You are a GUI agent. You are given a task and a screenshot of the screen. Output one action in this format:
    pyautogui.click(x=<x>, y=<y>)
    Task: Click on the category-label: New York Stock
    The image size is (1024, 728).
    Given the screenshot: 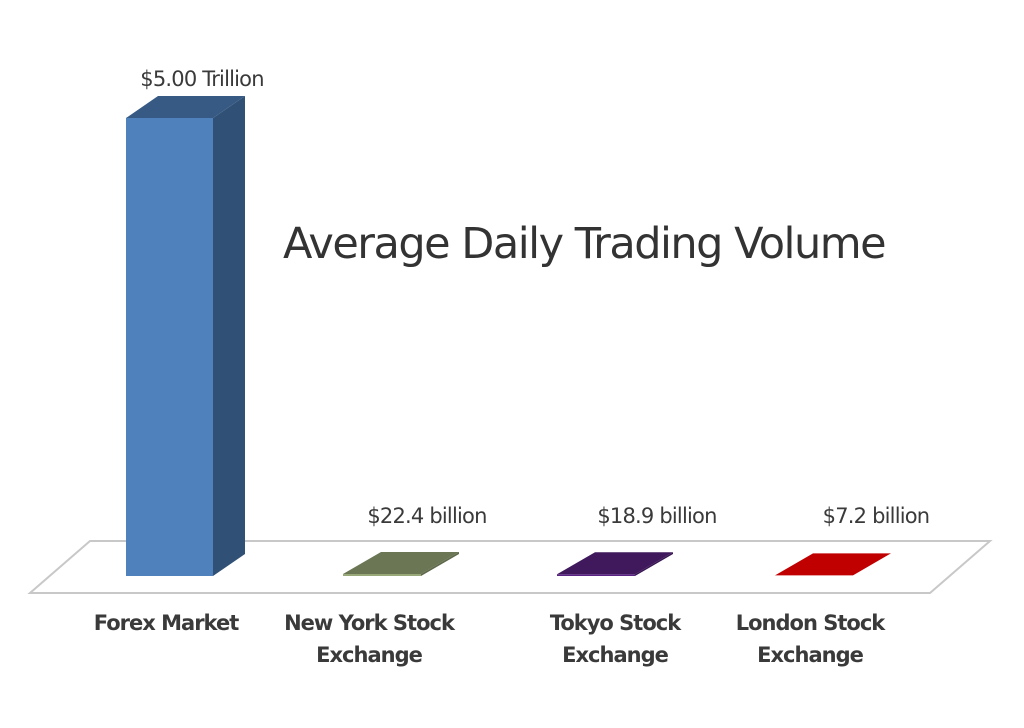 What is the action you would take?
    pyautogui.click(x=370, y=623)
    